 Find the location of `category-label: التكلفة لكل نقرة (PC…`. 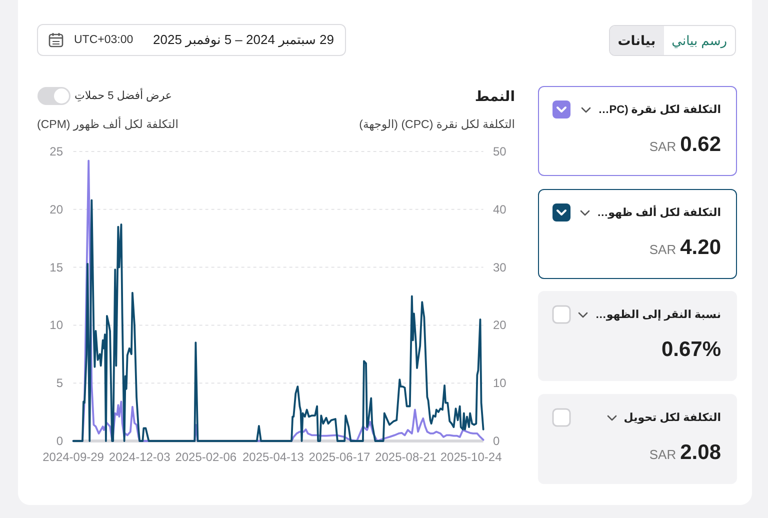

category-label: التكلفة لكل نقرة (PC… is located at coordinates (659, 110).